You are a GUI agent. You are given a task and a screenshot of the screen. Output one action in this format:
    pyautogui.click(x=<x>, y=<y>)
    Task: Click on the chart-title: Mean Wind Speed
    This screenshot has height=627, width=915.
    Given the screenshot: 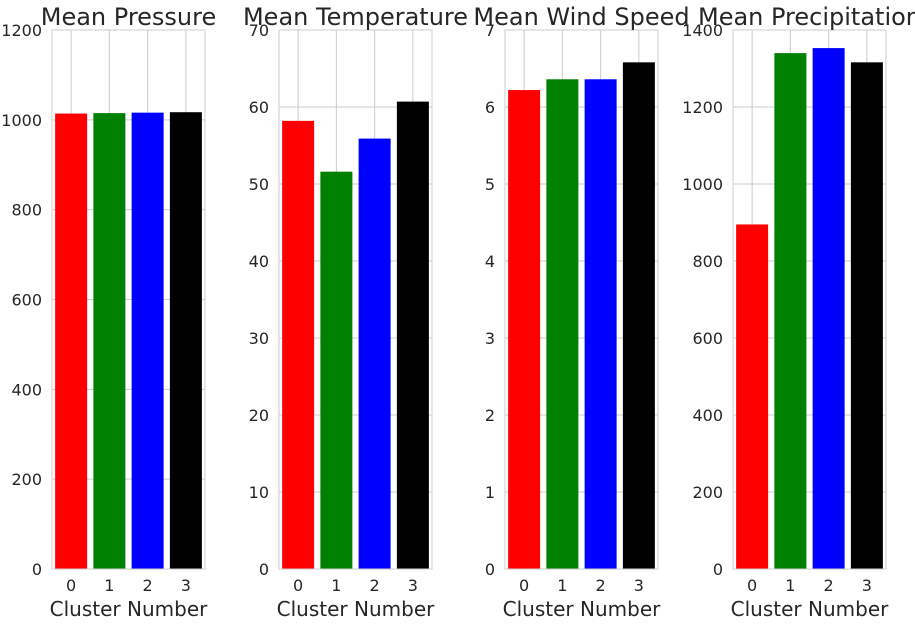 What is the action you would take?
    pyautogui.click(x=581, y=17)
    